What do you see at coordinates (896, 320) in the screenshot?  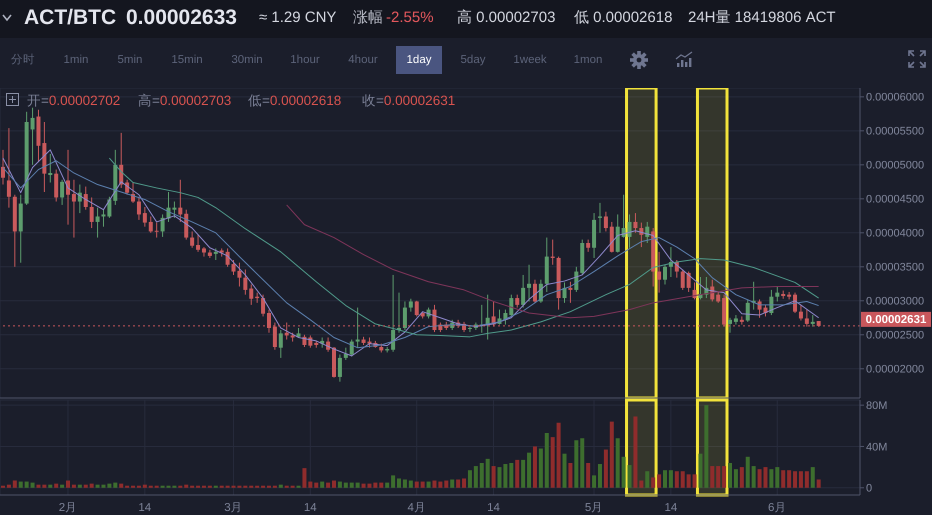 I see `ref-line-label: 0.00002631` at bounding box center [896, 320].